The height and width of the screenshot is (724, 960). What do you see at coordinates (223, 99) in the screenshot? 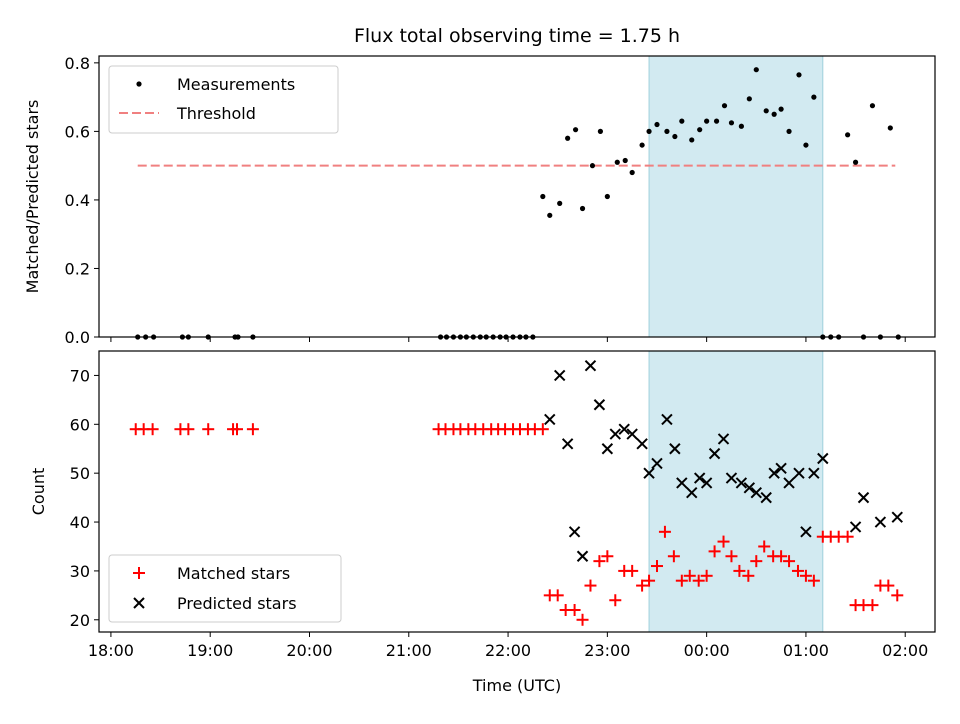
I see `ratio-legend-box` at bounding box center [223, 99].